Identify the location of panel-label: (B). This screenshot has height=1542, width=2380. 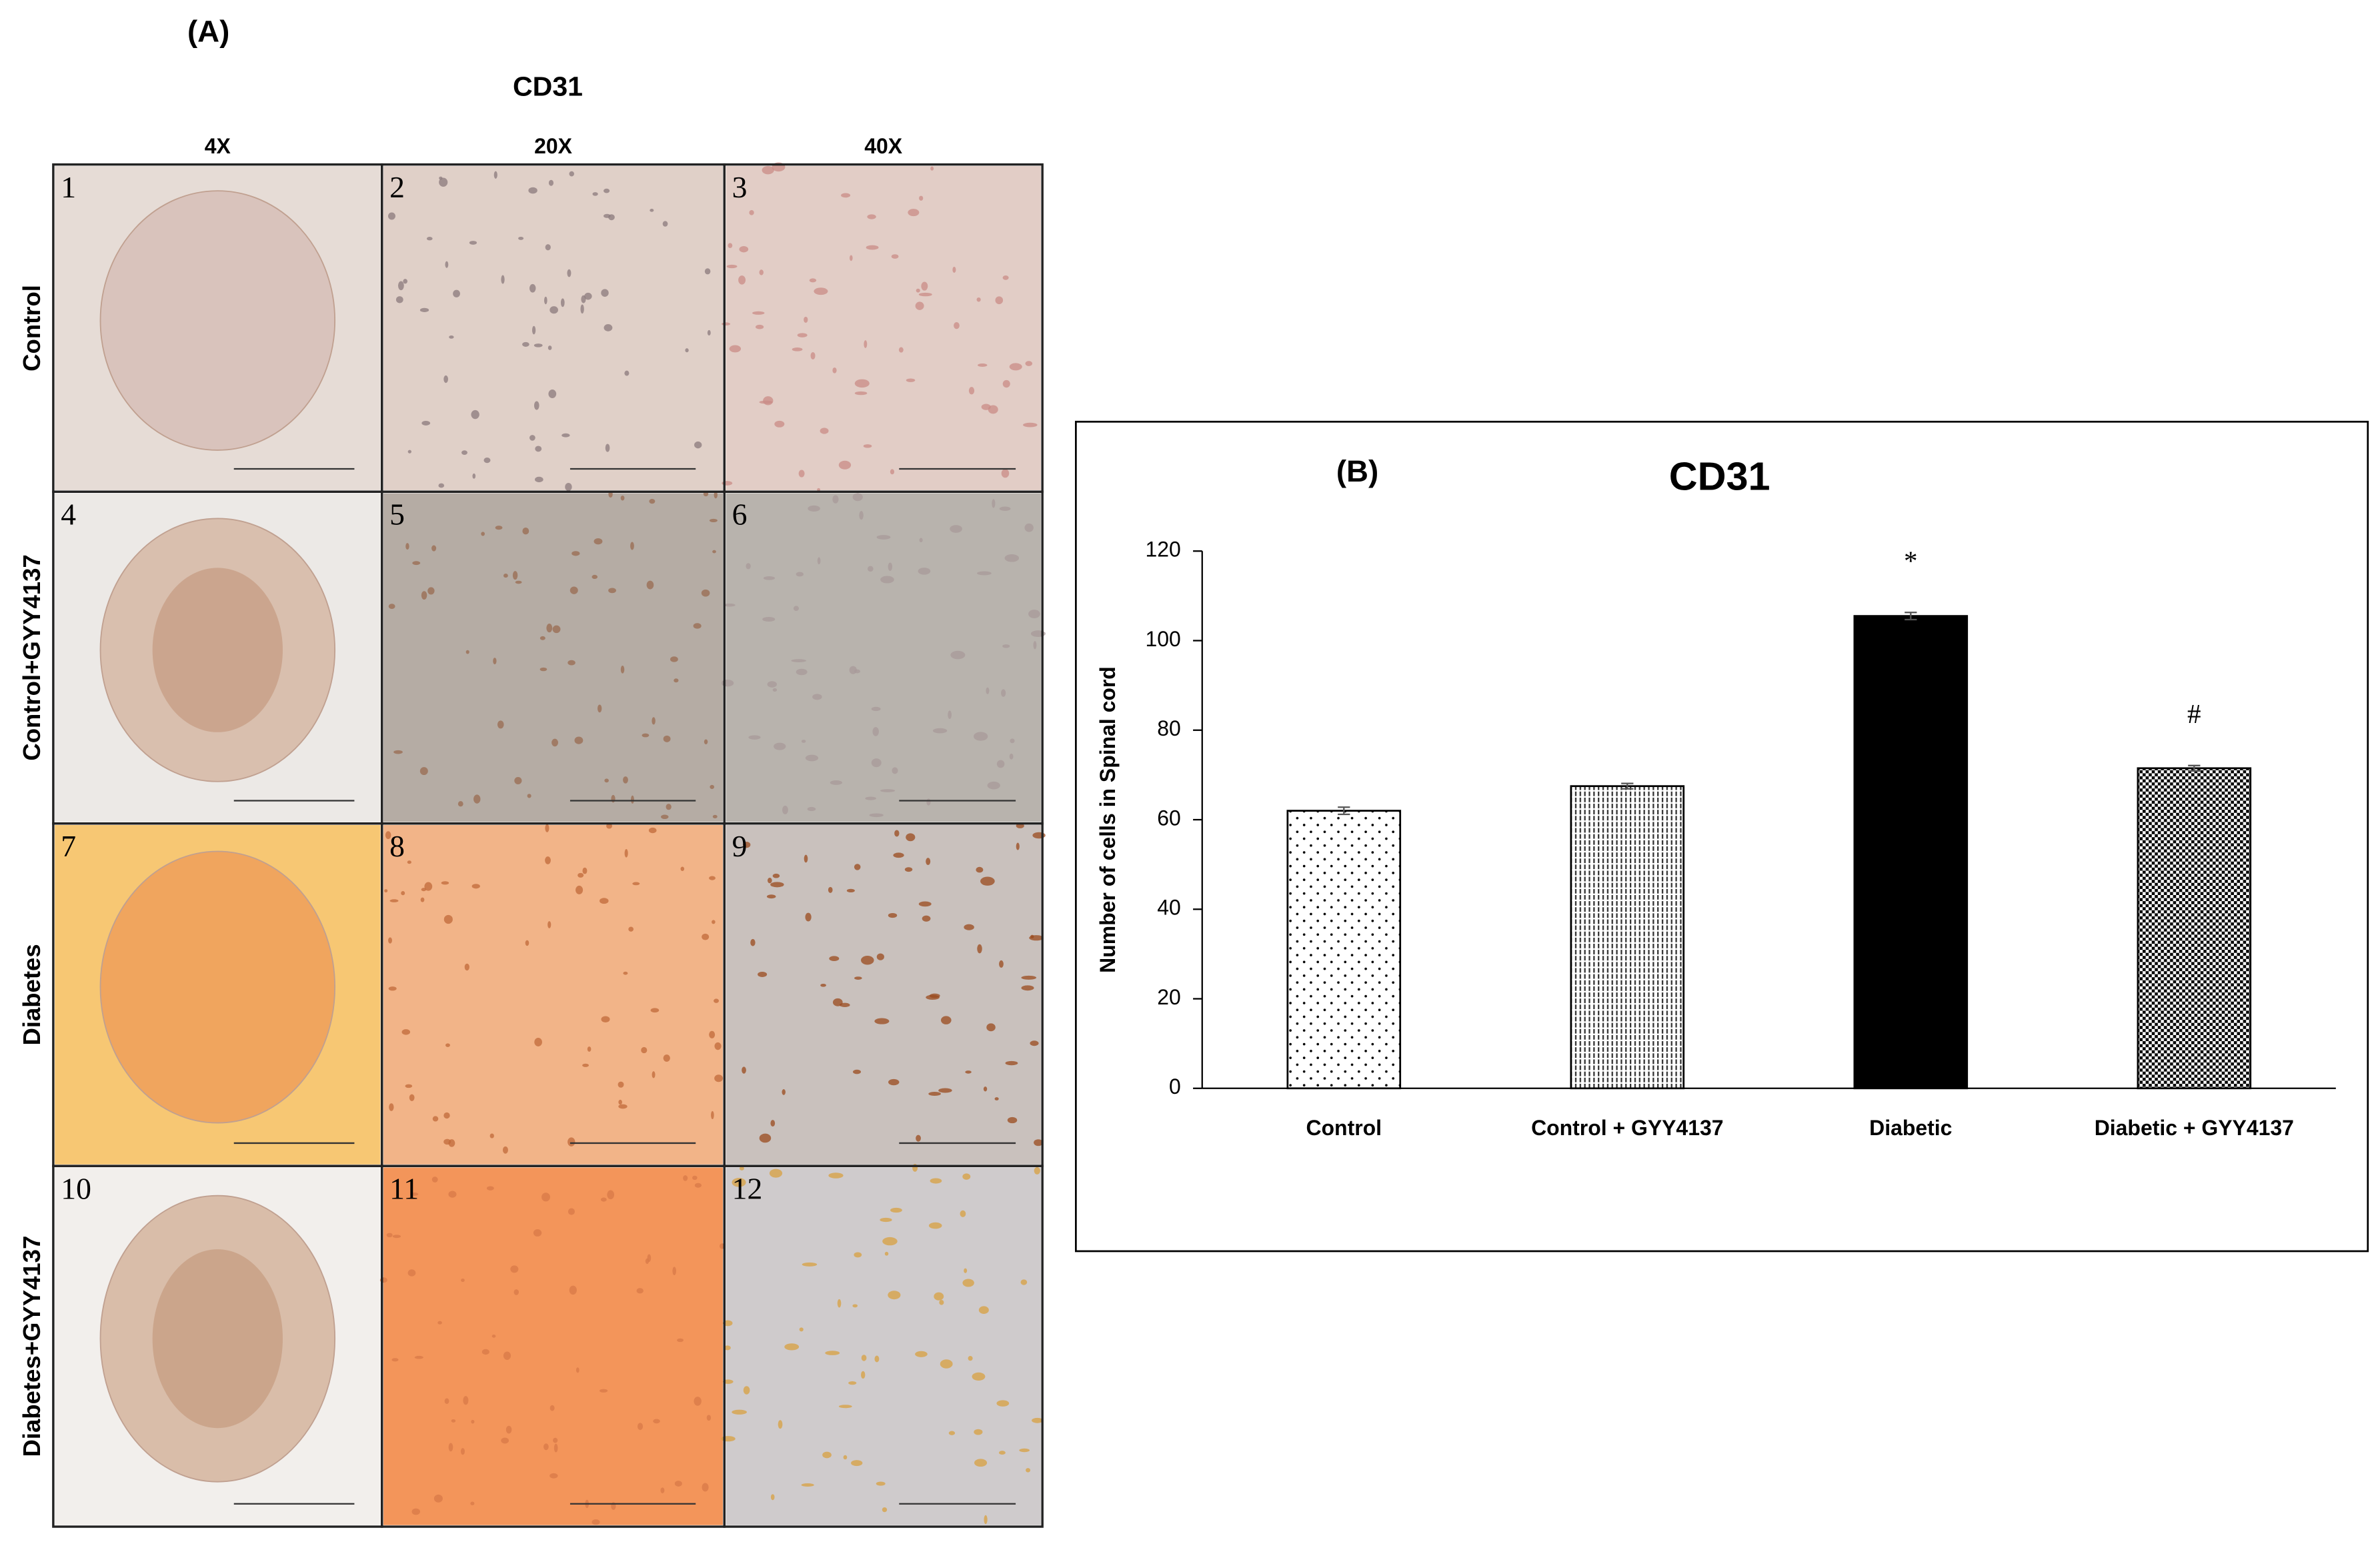
(1357, 471).